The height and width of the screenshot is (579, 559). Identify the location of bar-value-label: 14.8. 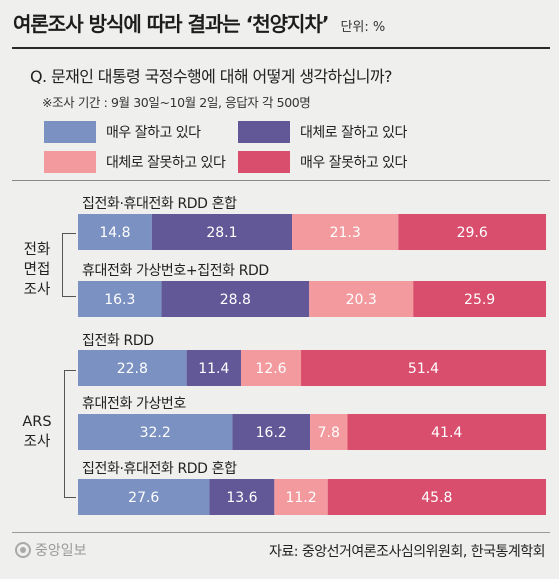
(114, 233).